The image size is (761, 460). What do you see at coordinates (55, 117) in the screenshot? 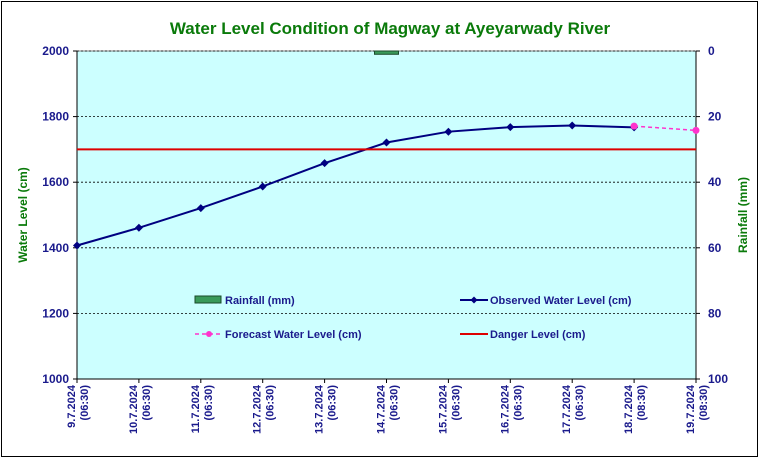
I see `y-tick-label: 1800` at bounding box center [55, 117].